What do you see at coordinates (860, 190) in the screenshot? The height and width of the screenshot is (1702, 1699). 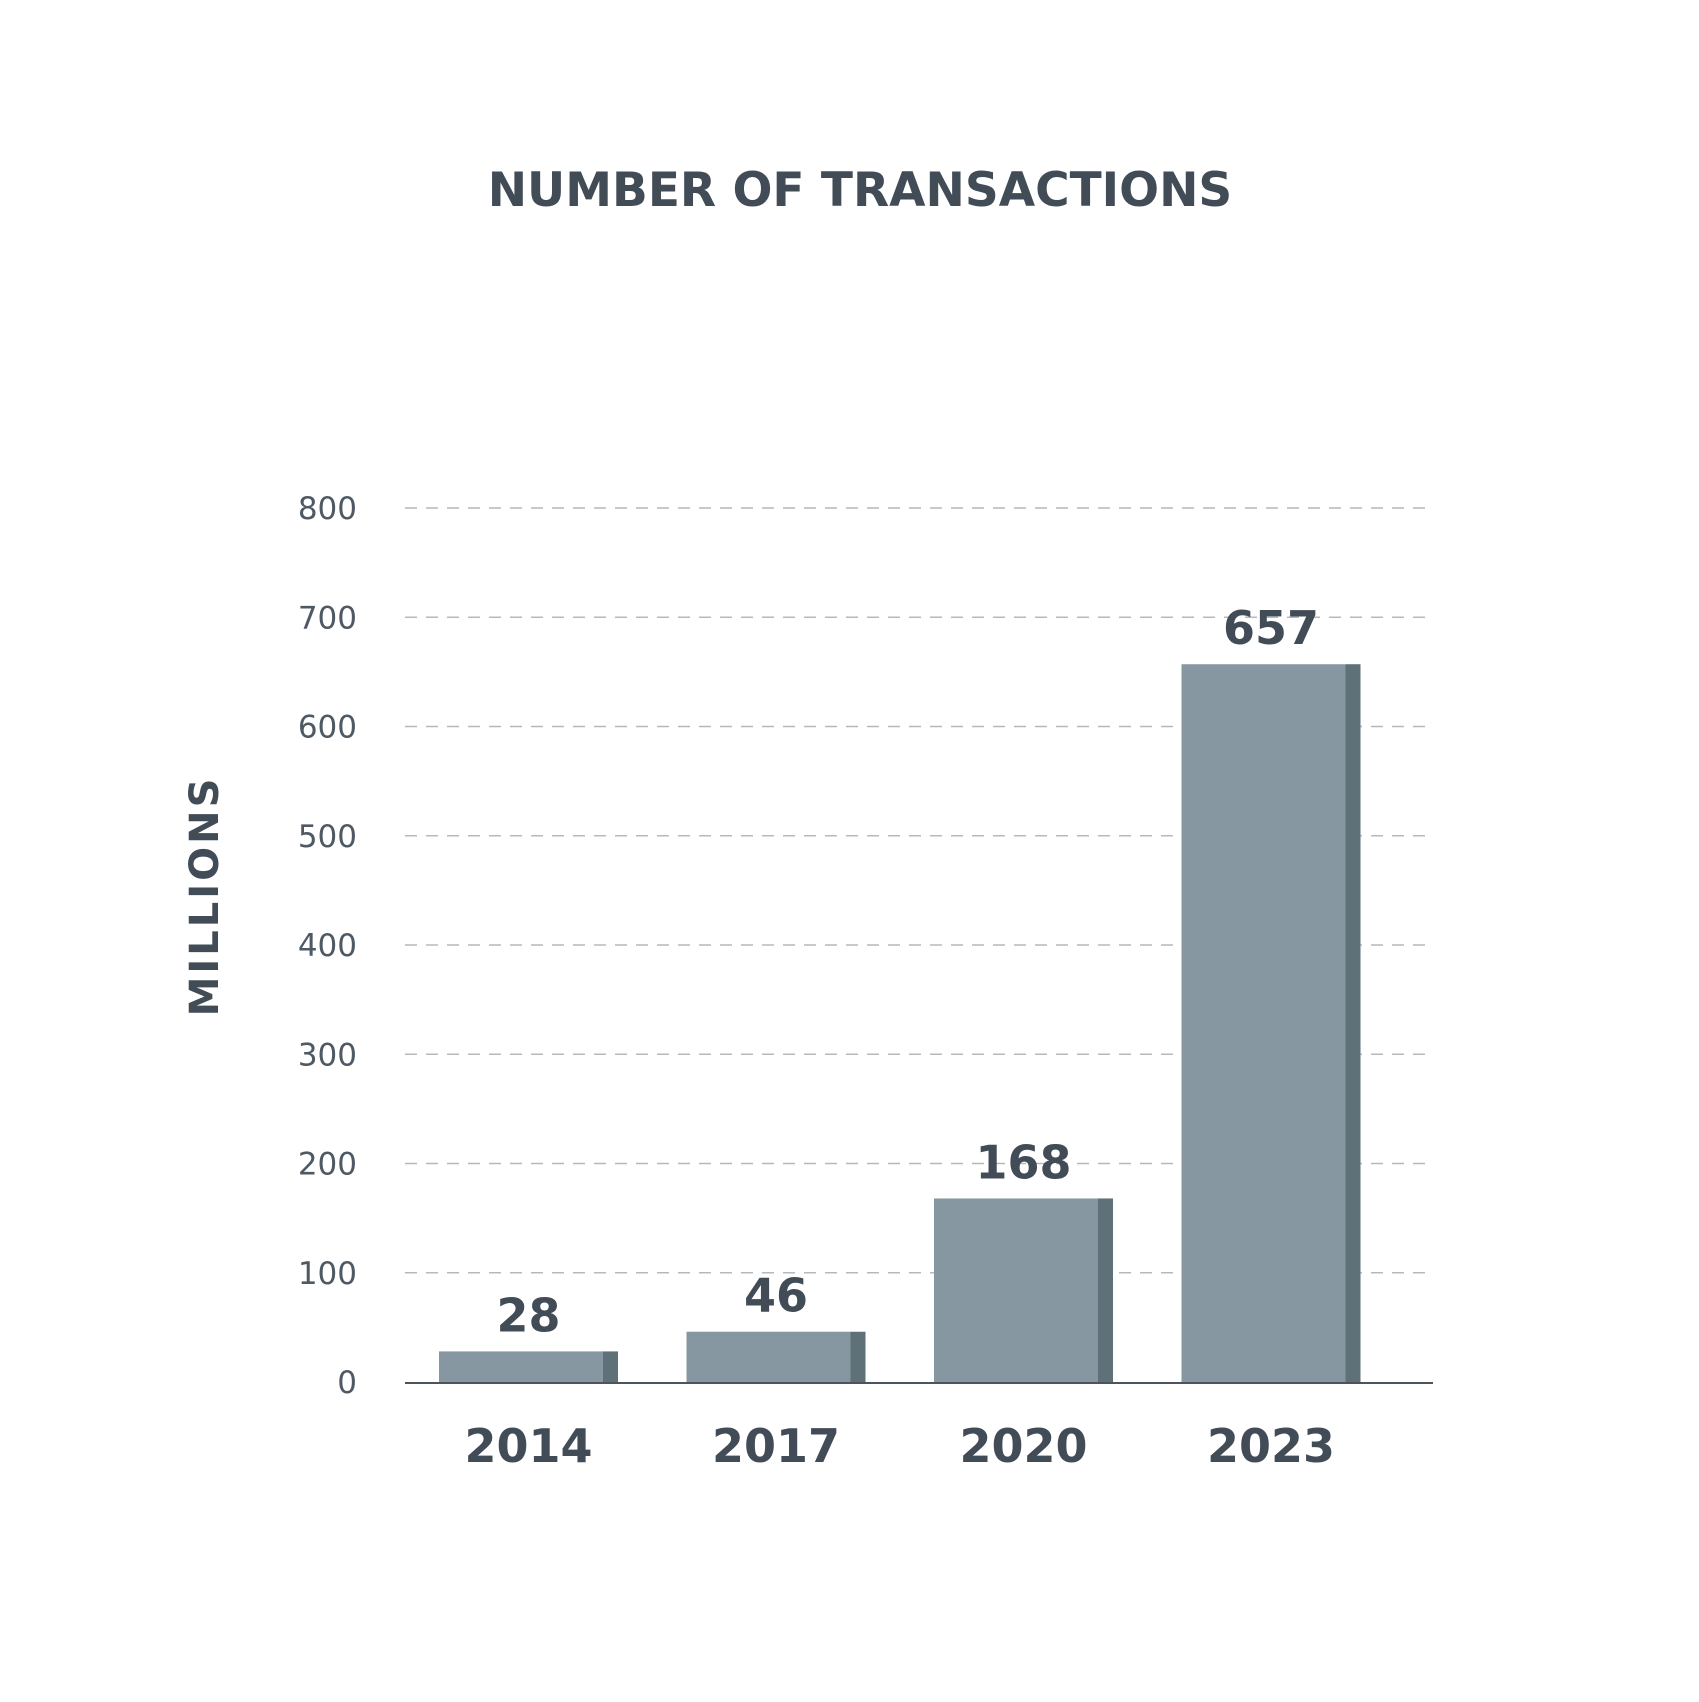 I see `chart-title: NUMBER OF TRANSACTIONS` at bounding box center [860, 190].